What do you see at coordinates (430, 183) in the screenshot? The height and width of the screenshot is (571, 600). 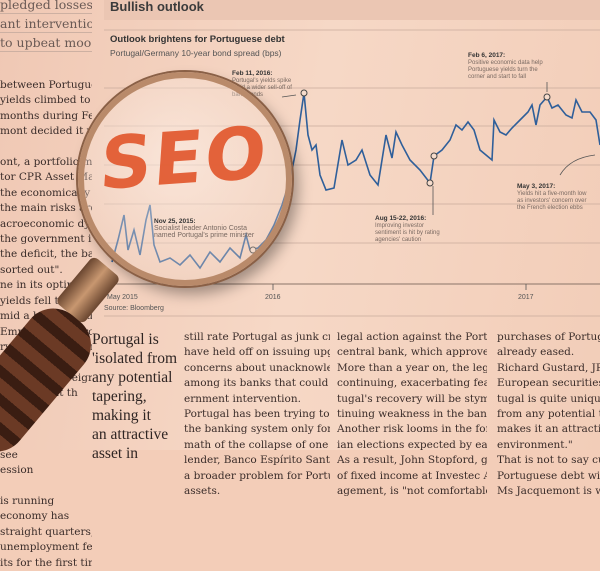 I see `marker-aug-2016-low` at bounding box center [430, 183].